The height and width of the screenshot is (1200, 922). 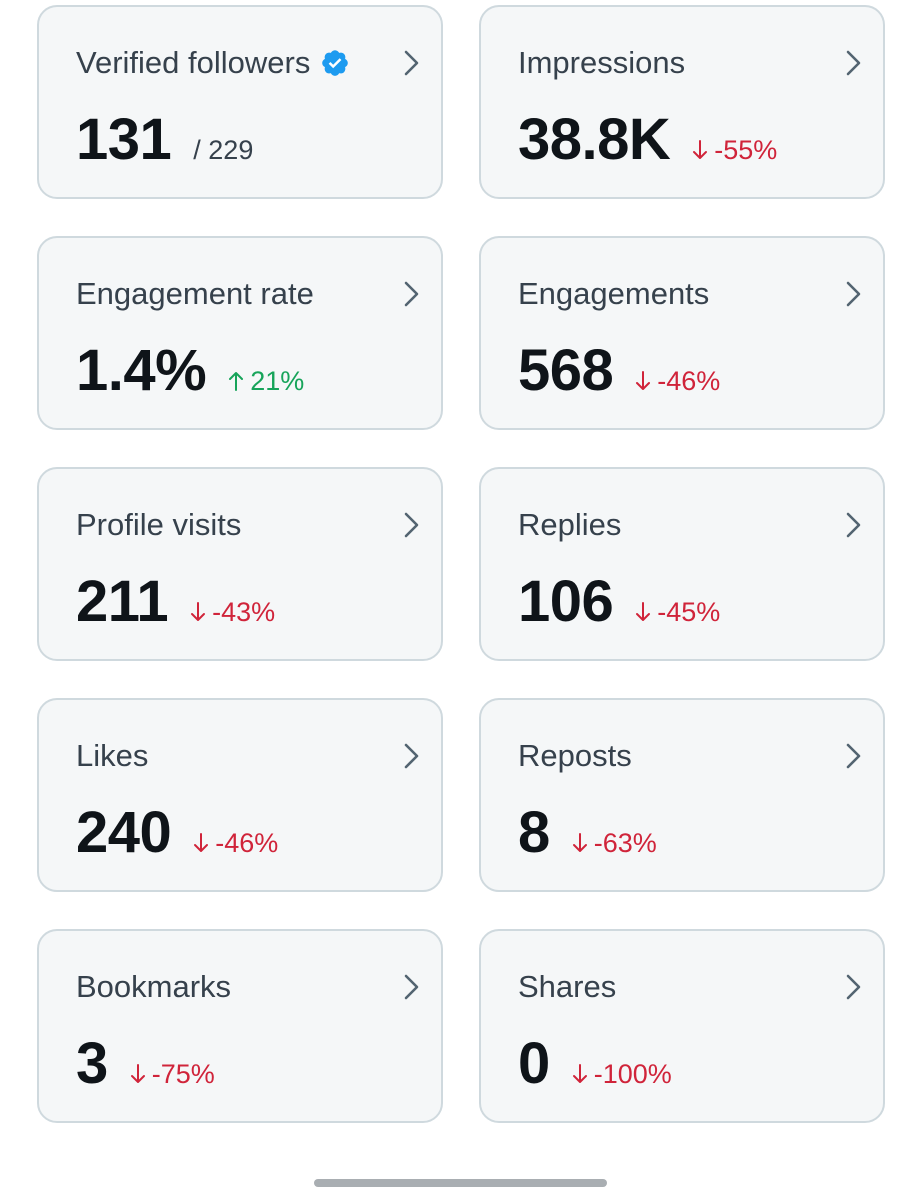 What do you see at coordinates (746, 150) in the screenshot?
I see `metric-change-value: -55%` at bounding box center [746, 150].